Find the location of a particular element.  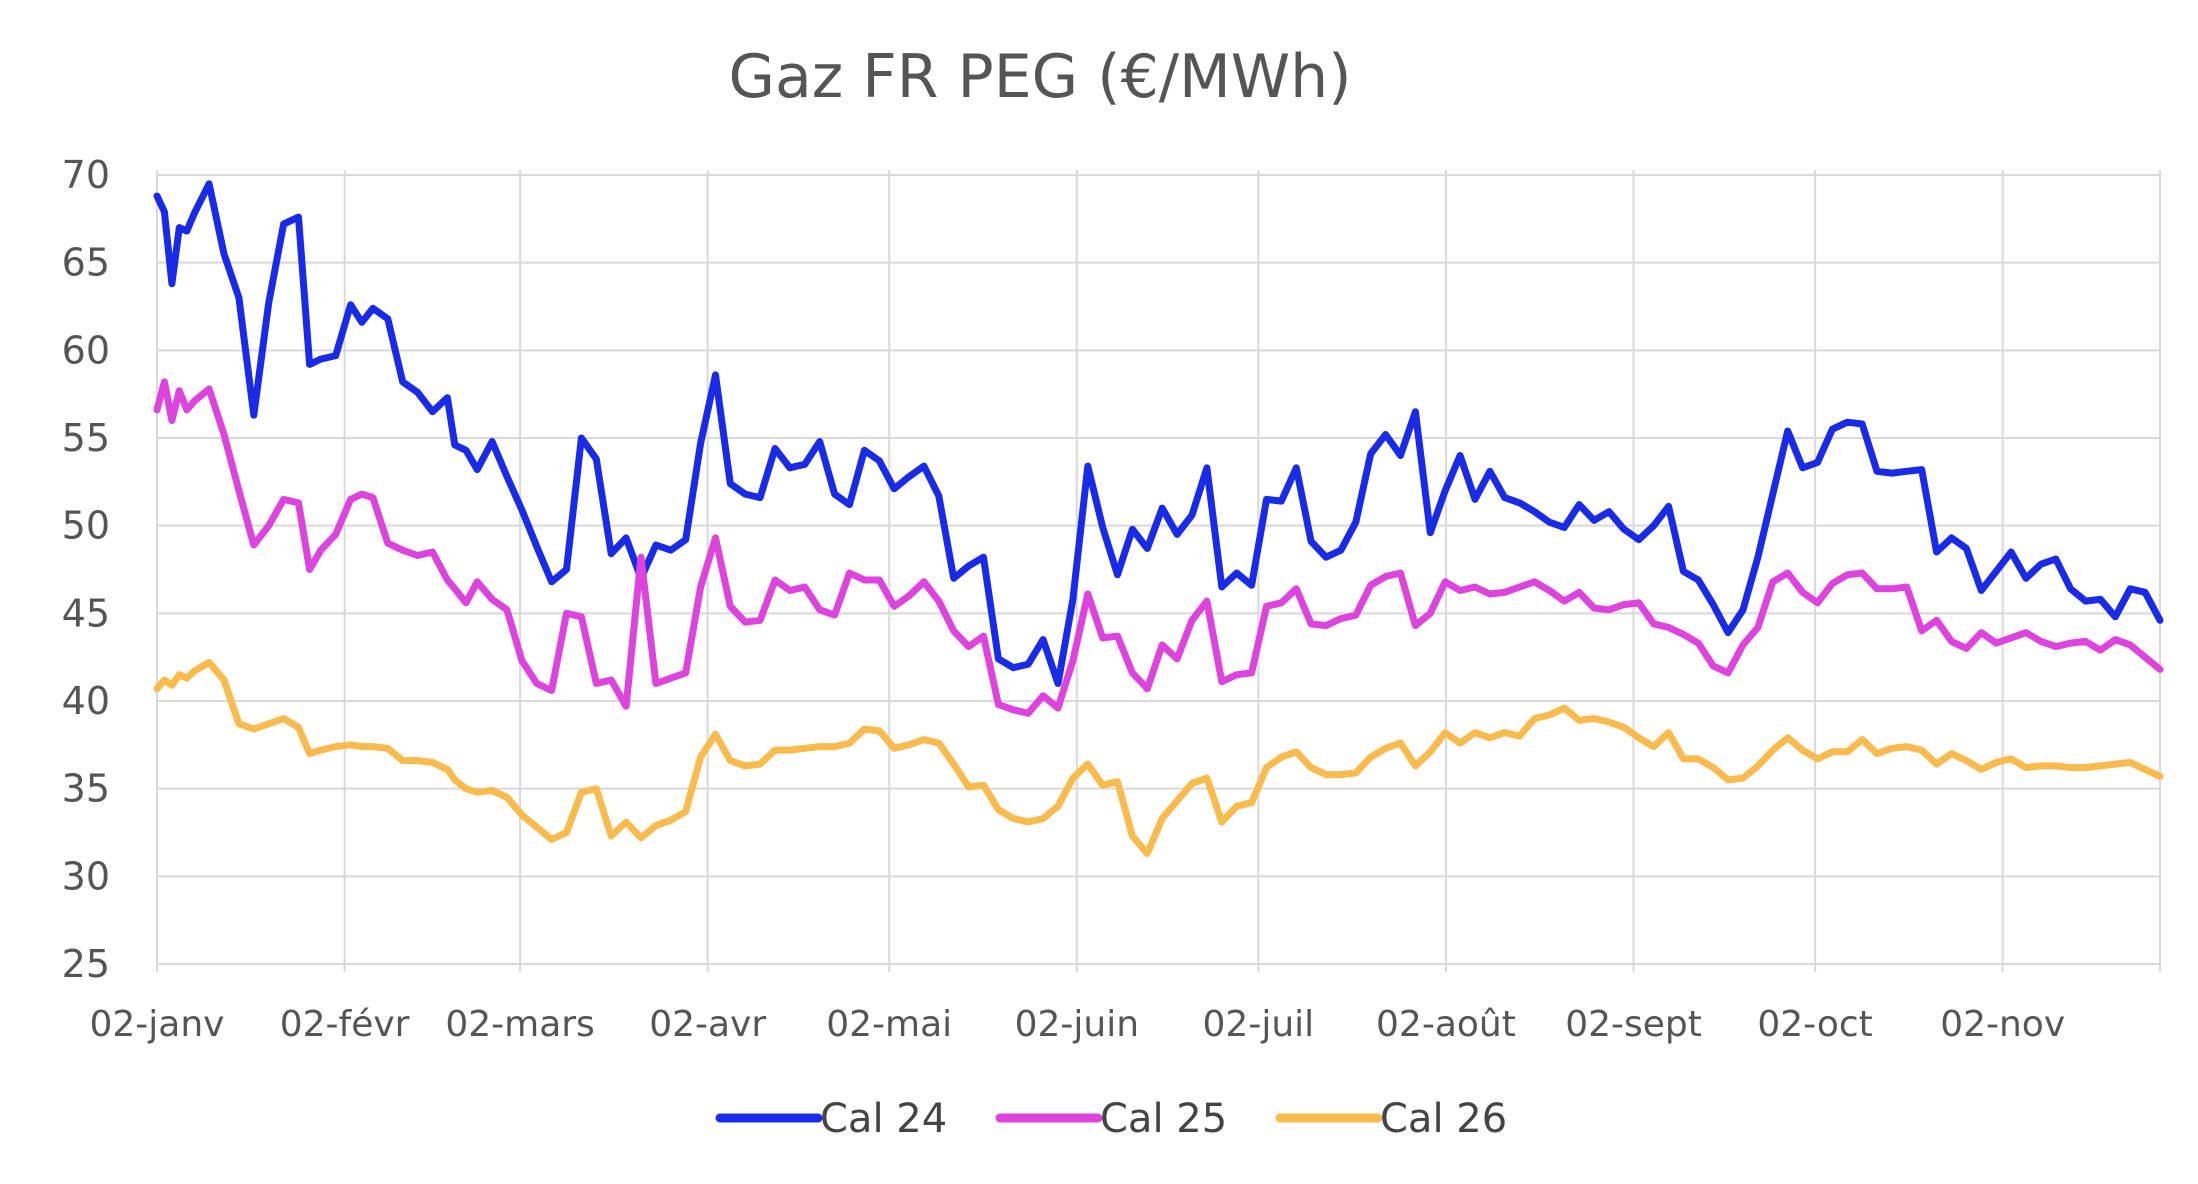

legend-label: Cal 24 is located at coordinates (883, 1119).